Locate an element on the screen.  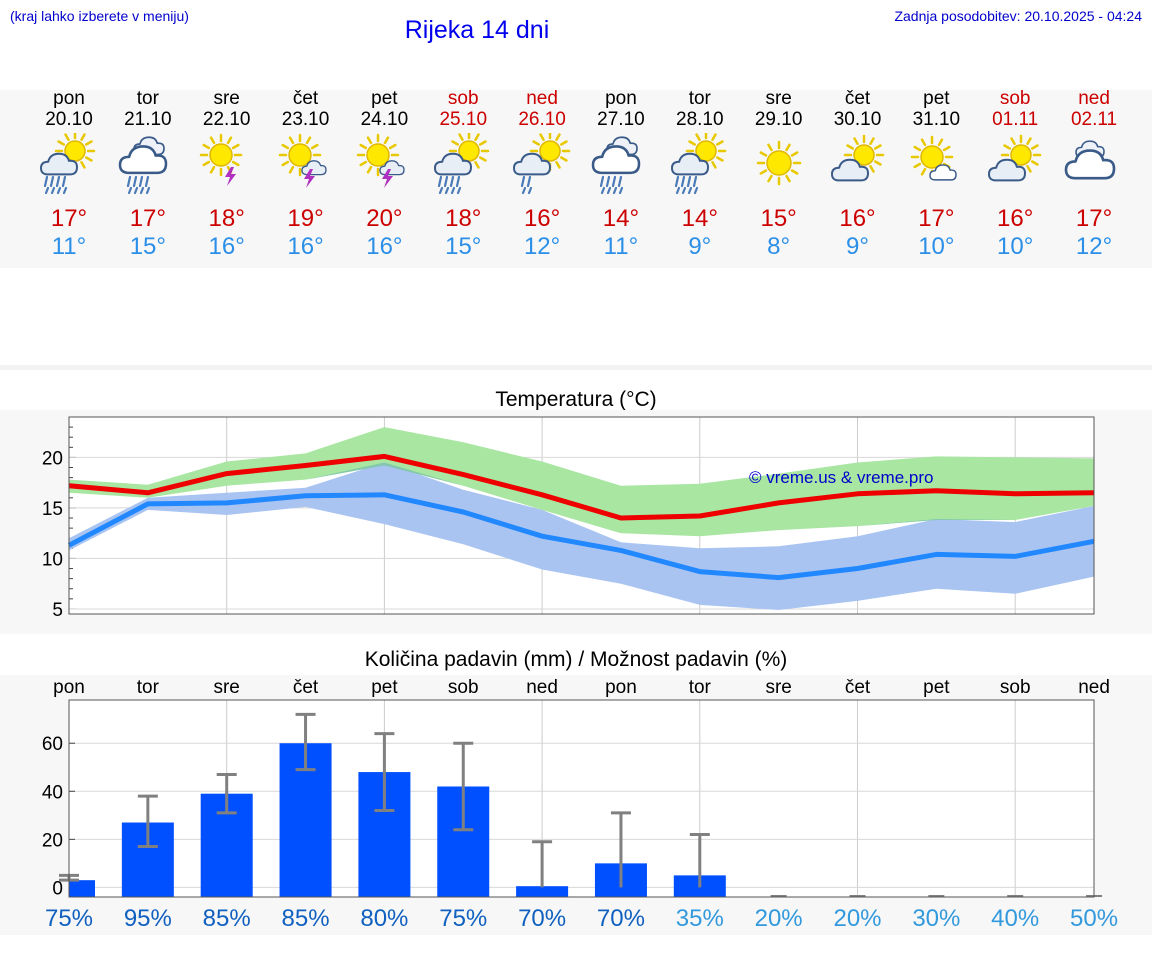
y-tick-label: 0 is located at coordinates (57, 888).